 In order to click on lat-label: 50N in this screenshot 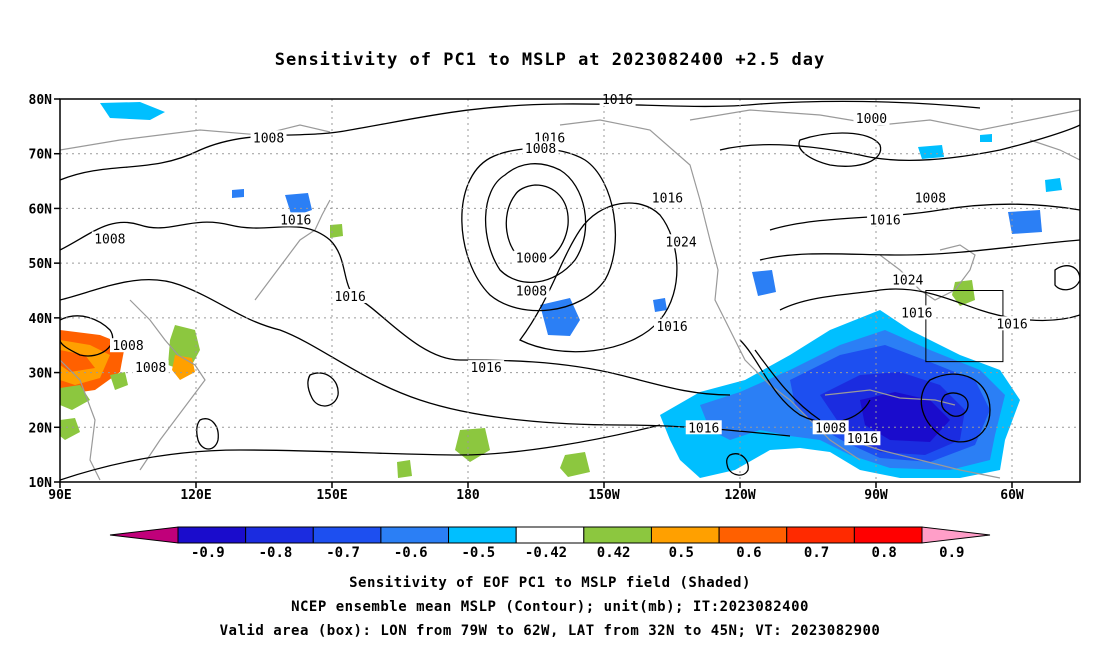, I will do `click(41, 264)`.